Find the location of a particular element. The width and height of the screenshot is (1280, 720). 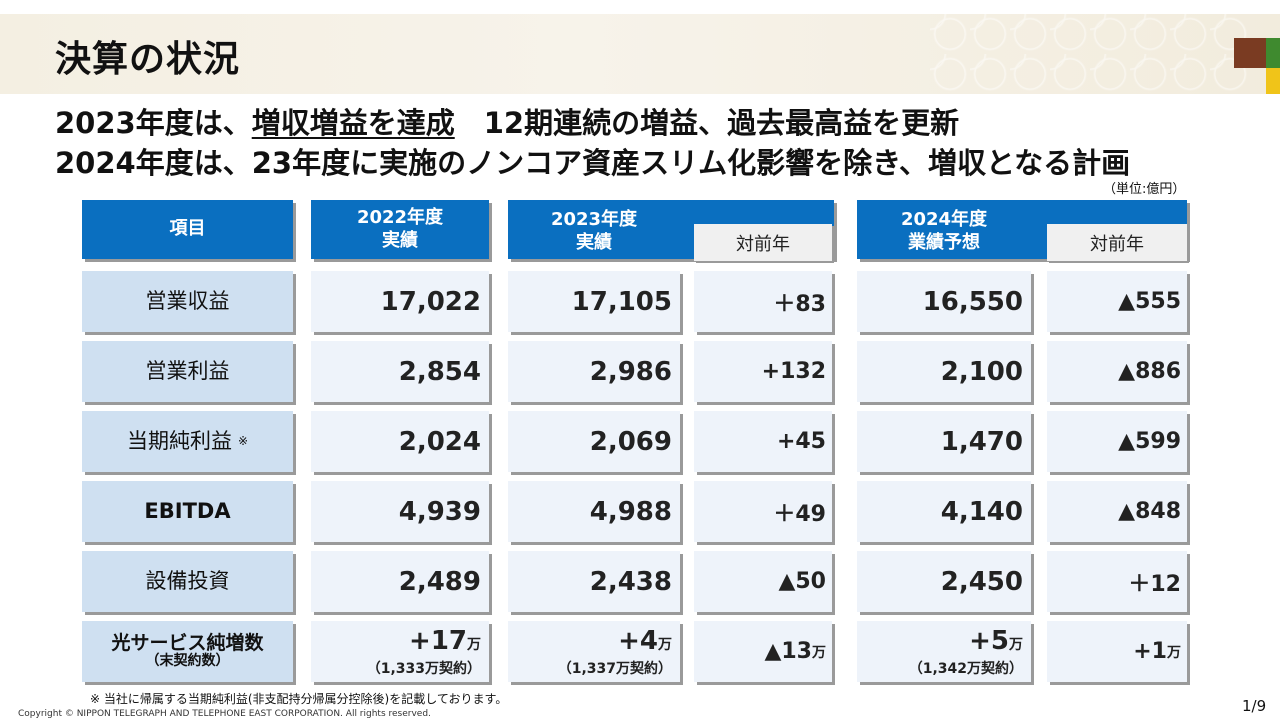

cell-ebitda-2023-diff: ＋49 is located at coordinates (763, 511).